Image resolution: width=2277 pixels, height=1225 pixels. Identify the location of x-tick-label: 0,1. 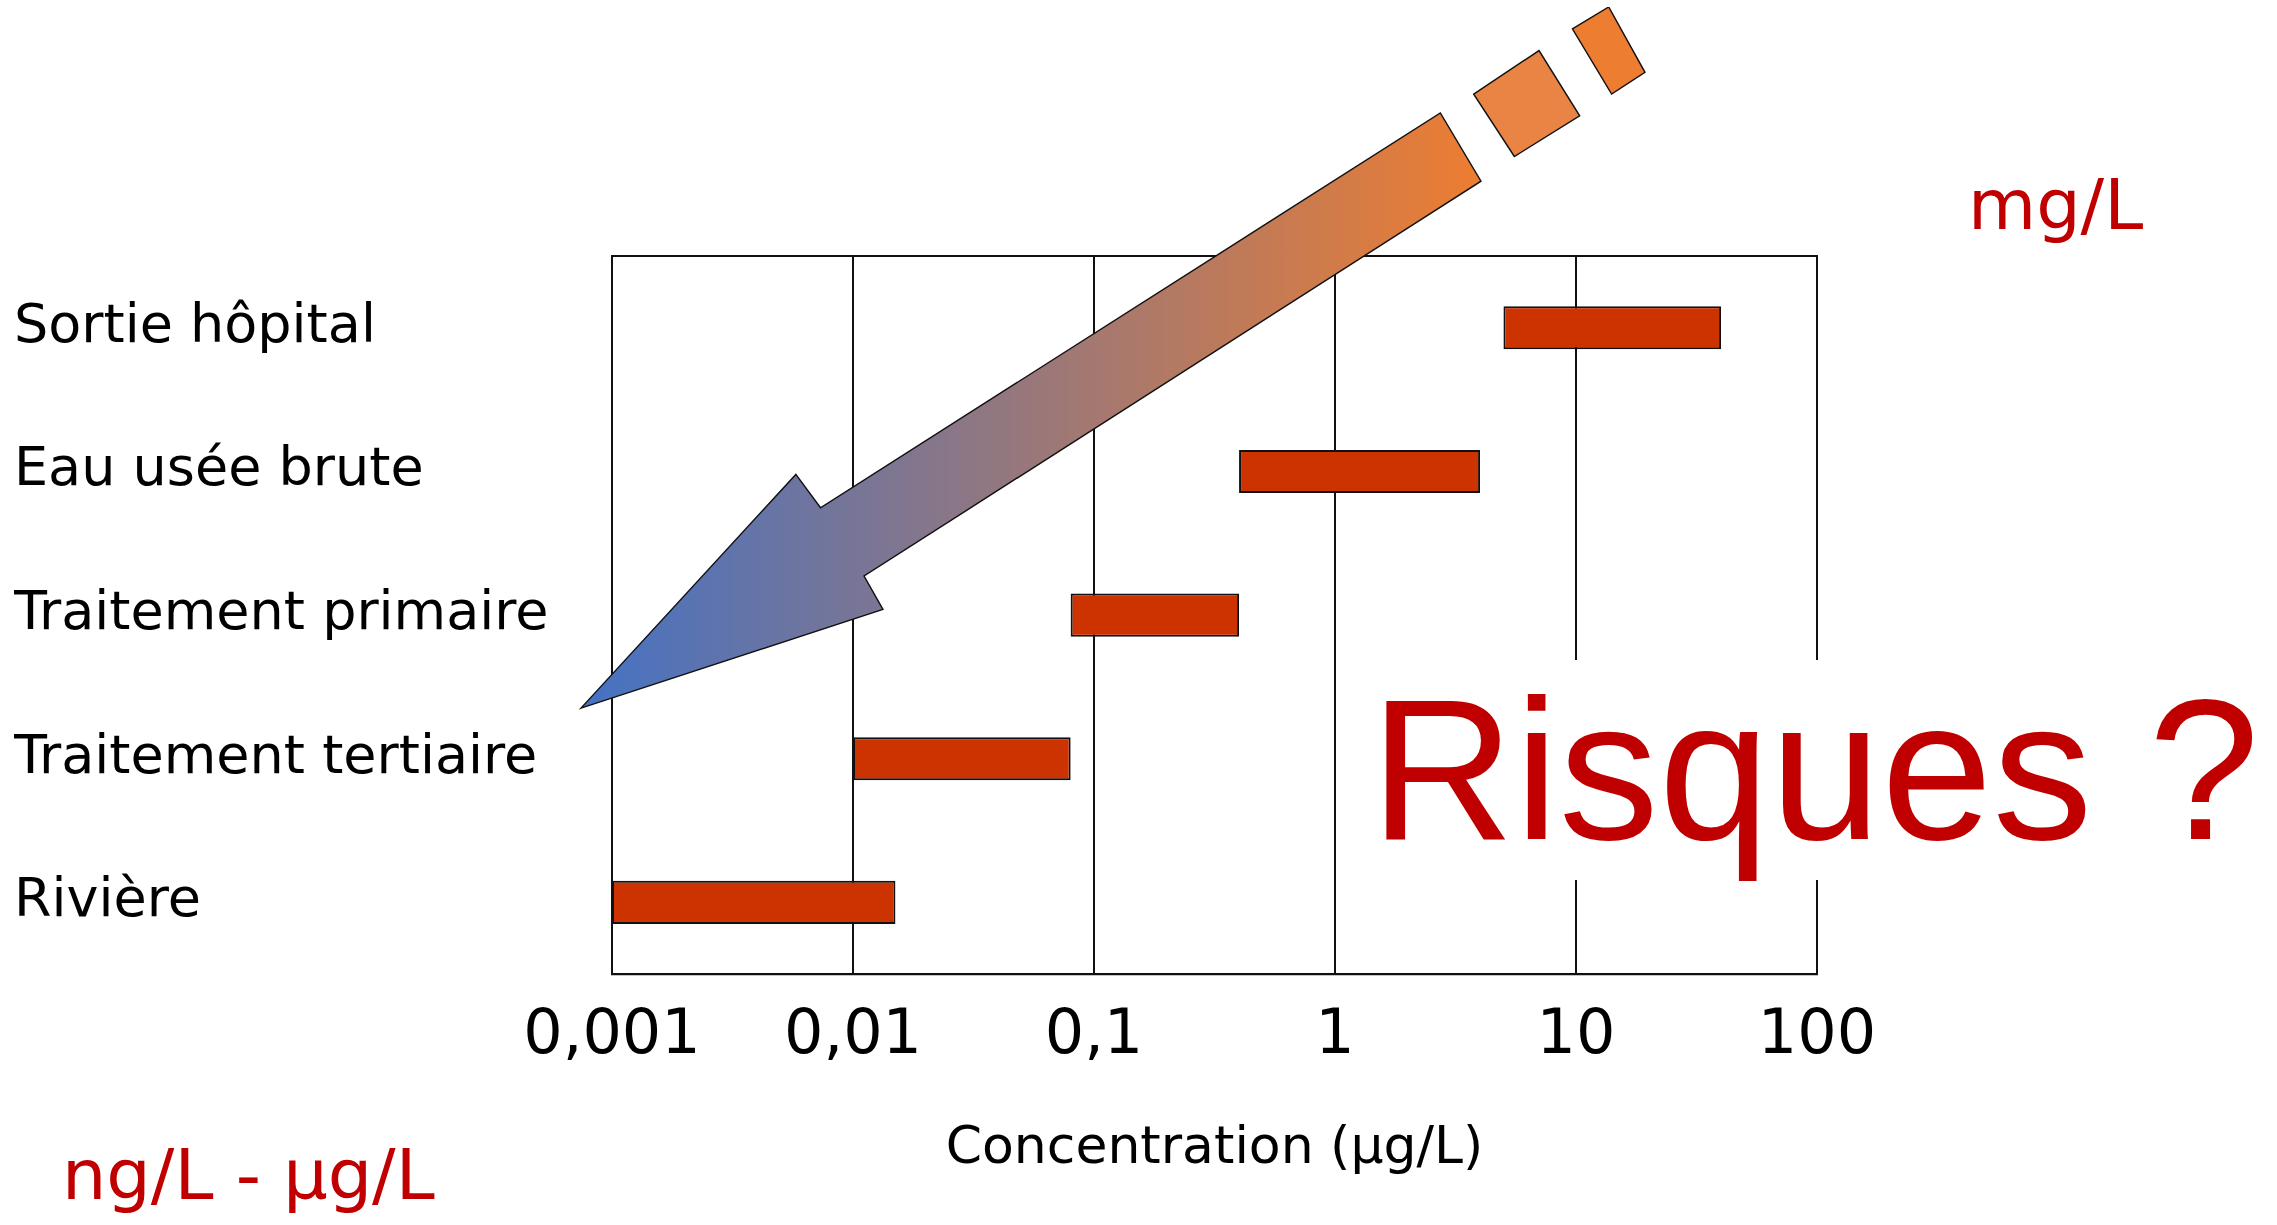
(1094, 1031).